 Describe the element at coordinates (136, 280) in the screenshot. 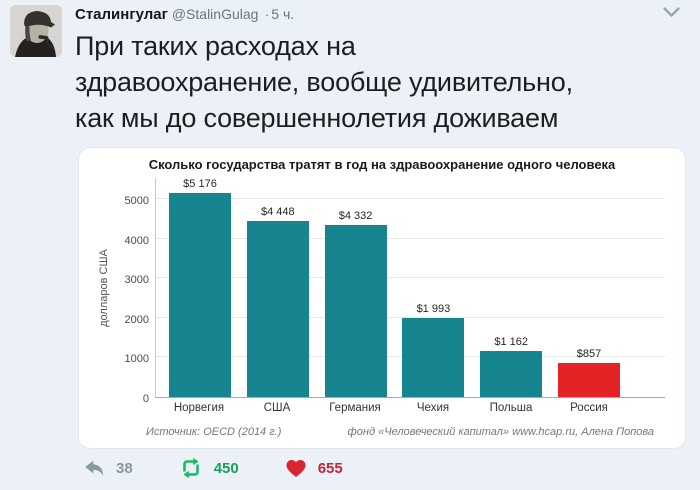

I see `y-tick-label: 3000` at that location.